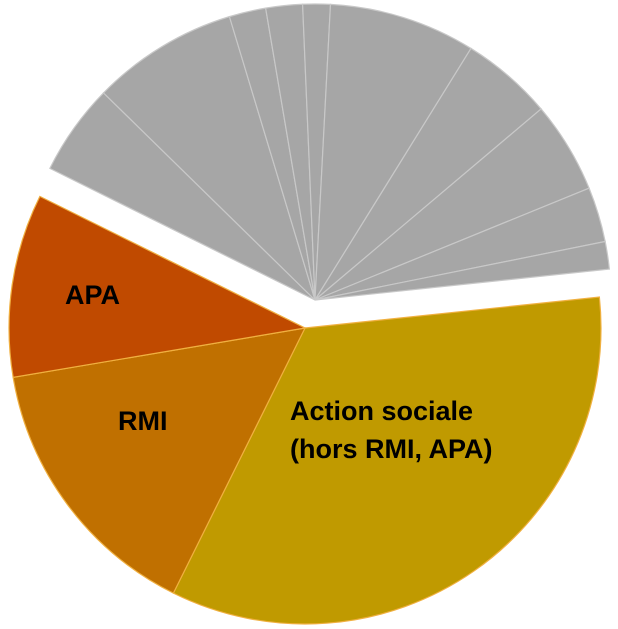 This screenshot has width=618, height=629. What do you see at coordinates (391, 430) in the screenshot?
I see `slice-label: Action sociale (hors RMI, APA)` at bounding box center [391, 430].